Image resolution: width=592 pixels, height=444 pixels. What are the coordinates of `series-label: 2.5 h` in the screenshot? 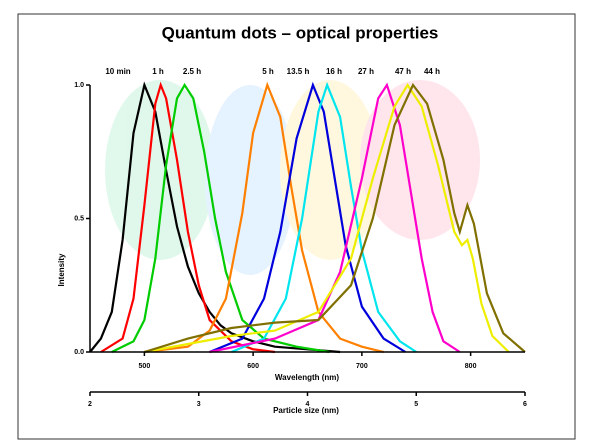 It's located at (192, 71).